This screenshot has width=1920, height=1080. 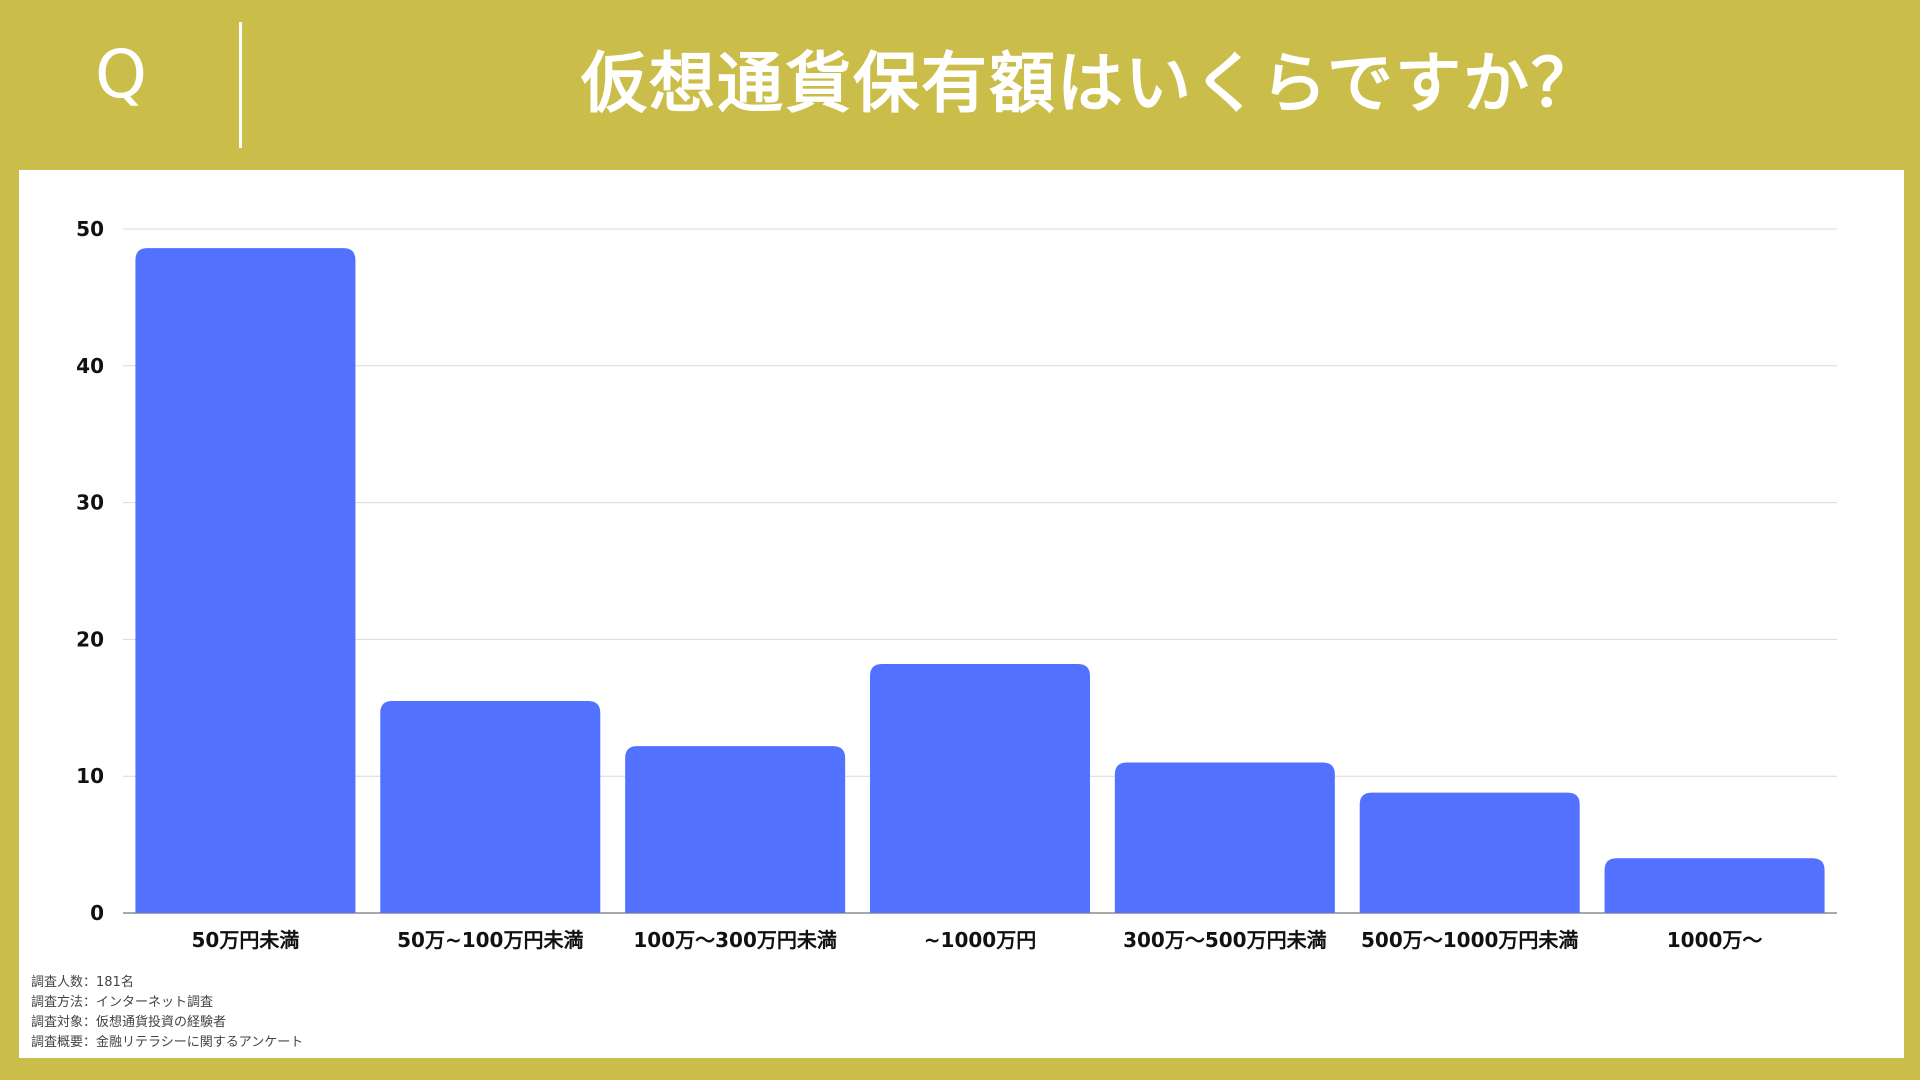 What do you see at coordinates (1715, 940) in the screenshot?
I see `x-tick-label: 1000万～` at bounding box center [1715, 940].